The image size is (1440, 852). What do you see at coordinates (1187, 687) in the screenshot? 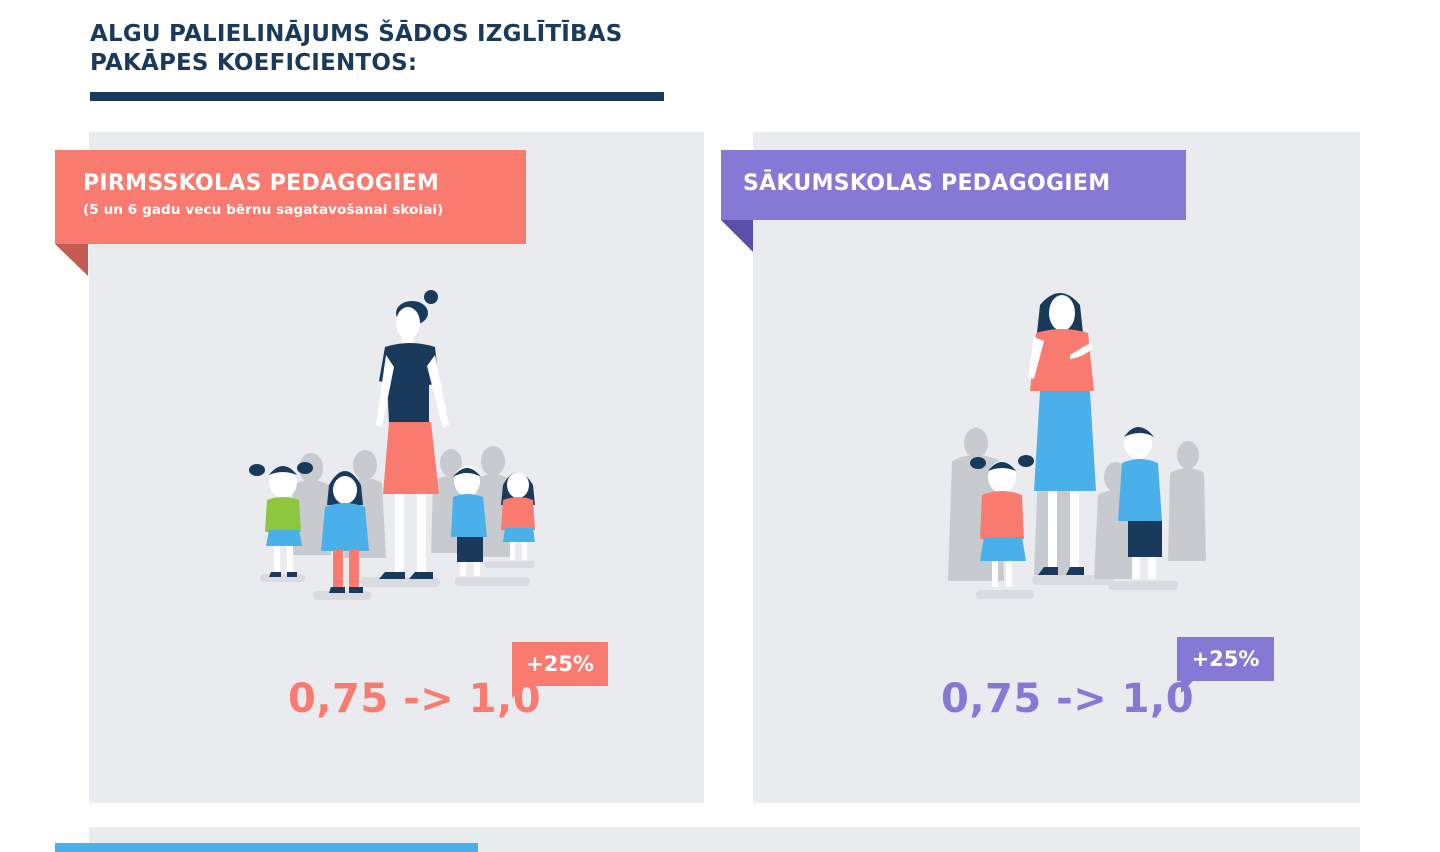
I see `increase-badge-tail-primary-school` at bounding box center [1187, 687].